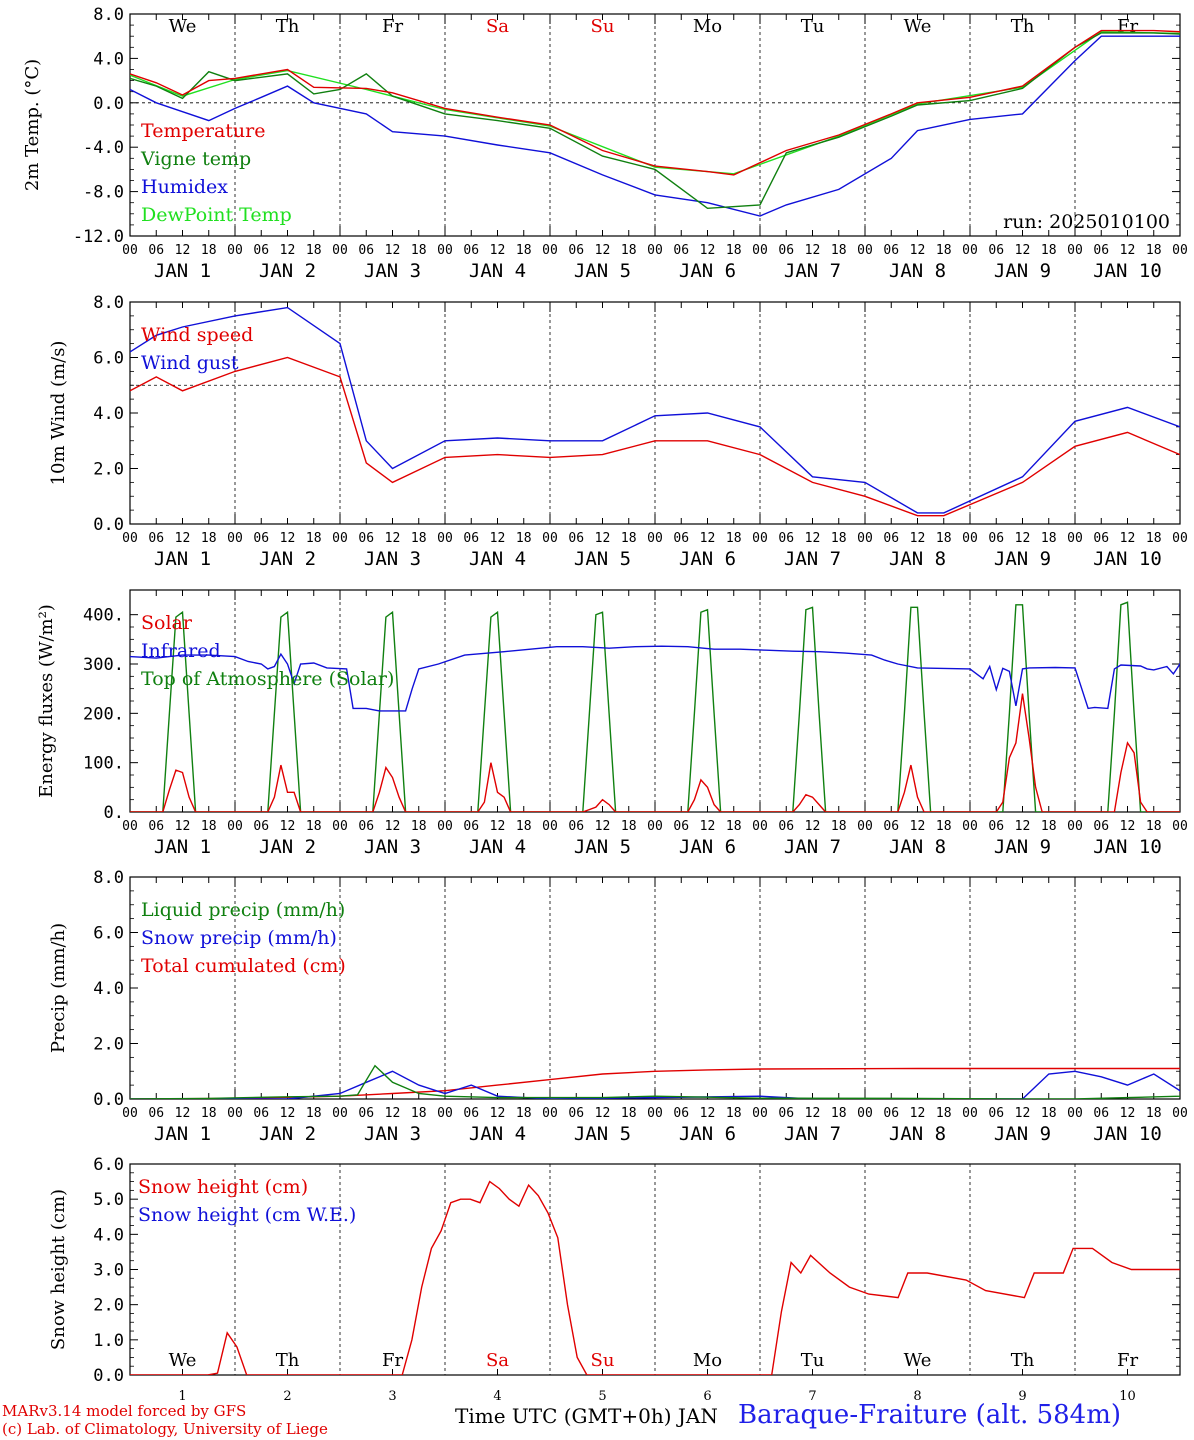 This screenshot has width=1194, height=1440. I want to click on weekday-label: Fr, so click(1127, 1360).